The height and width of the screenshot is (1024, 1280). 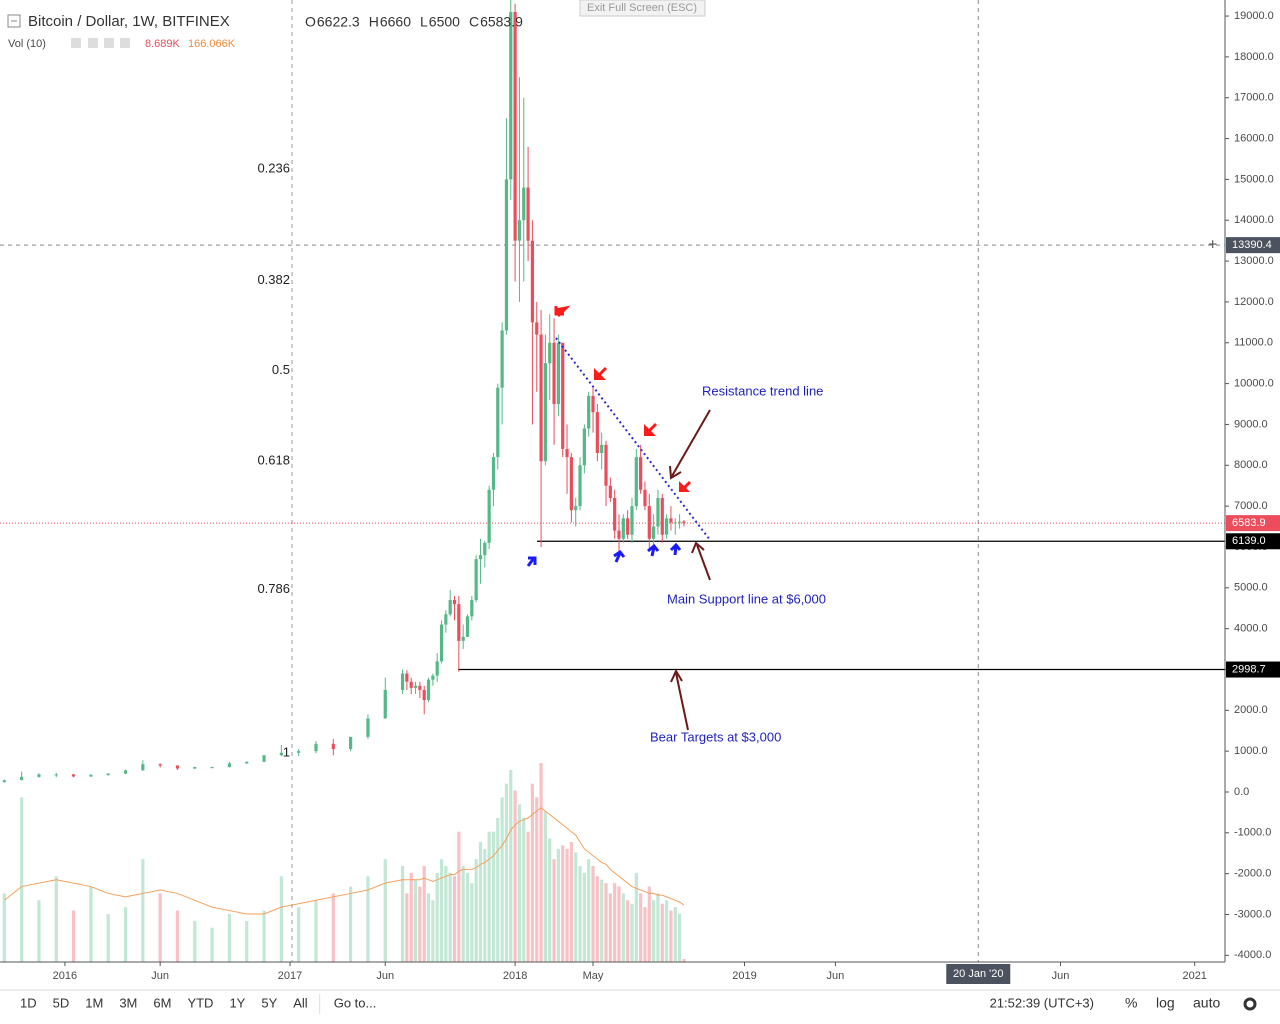 I want to click on scale-button: auto, so click(x=1206, y=1003).